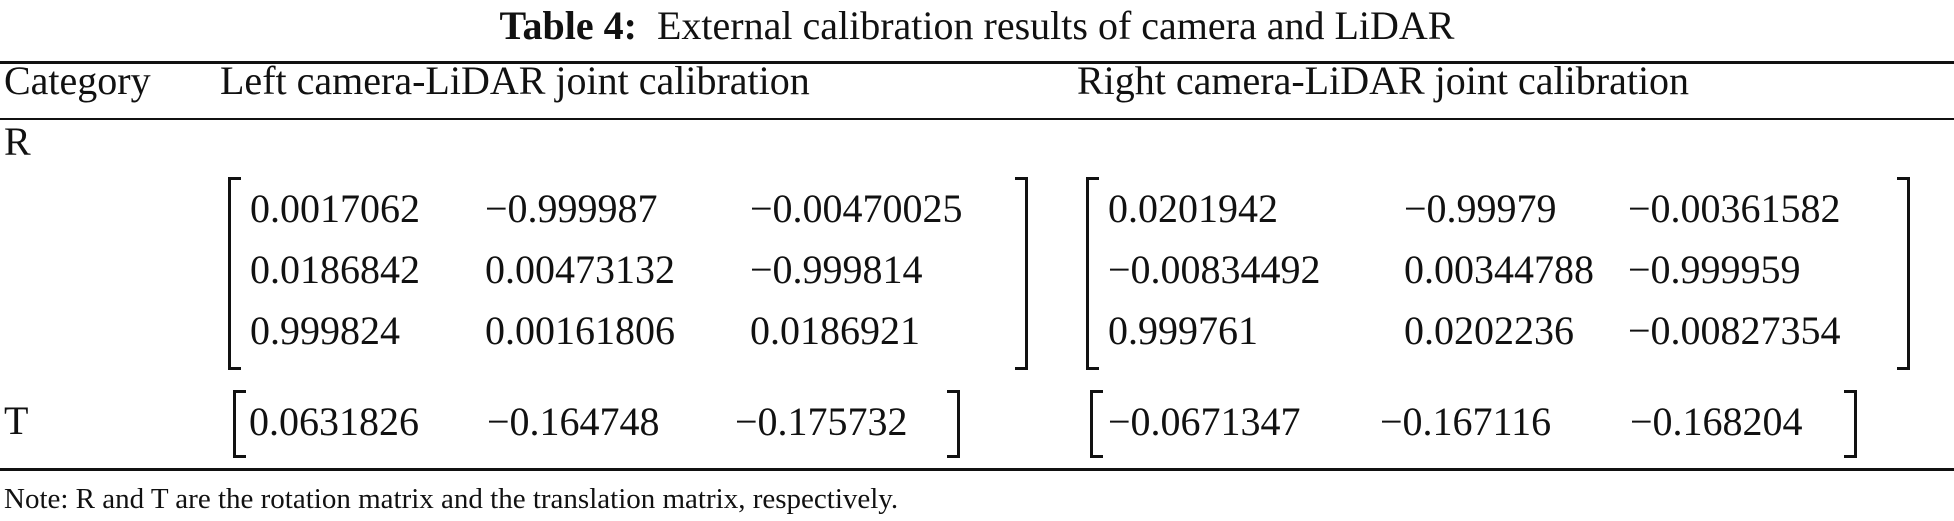  Describe the element at coordinates (334, 421) in the screenshot. I see `vector-value: 0.0631826` at that location.